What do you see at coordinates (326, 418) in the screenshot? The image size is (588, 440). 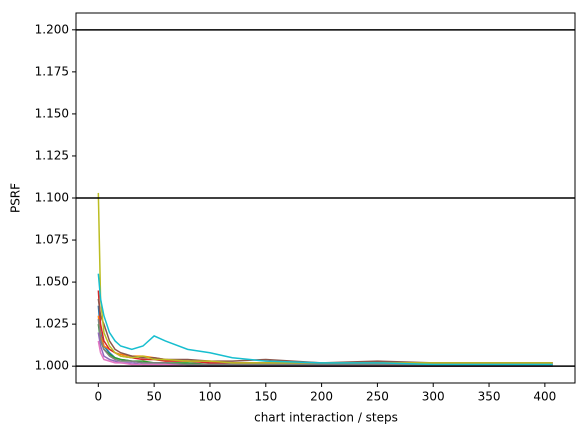 I see `x-axis-label: chart interaction / steps` at bounding box center [326, 418].